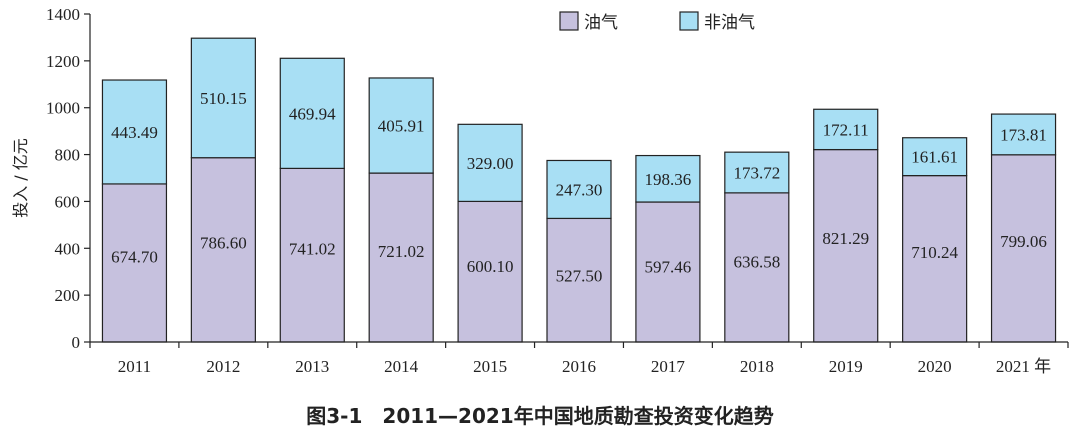  I want to click on bar-non-oil-gas-2017, so click(668, 178).